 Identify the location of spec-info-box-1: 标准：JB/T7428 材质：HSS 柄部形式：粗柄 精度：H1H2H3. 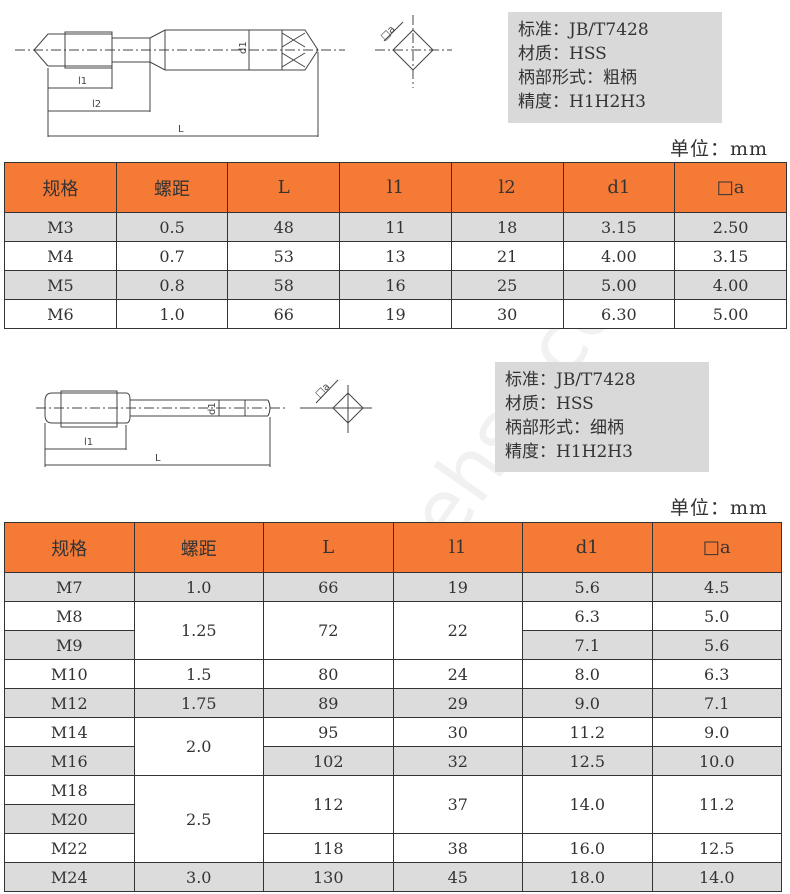
(615, 67).